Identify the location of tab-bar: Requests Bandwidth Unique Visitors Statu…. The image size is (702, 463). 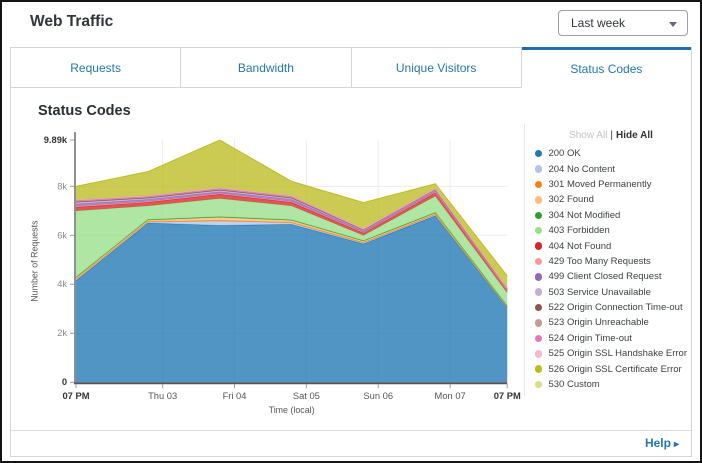
(351, 67).